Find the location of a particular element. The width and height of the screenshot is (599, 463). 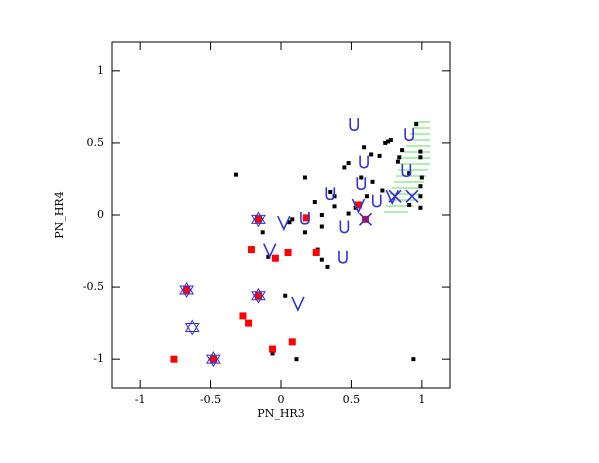

x-tick-label: -1 is located at coordinates (140, 399).